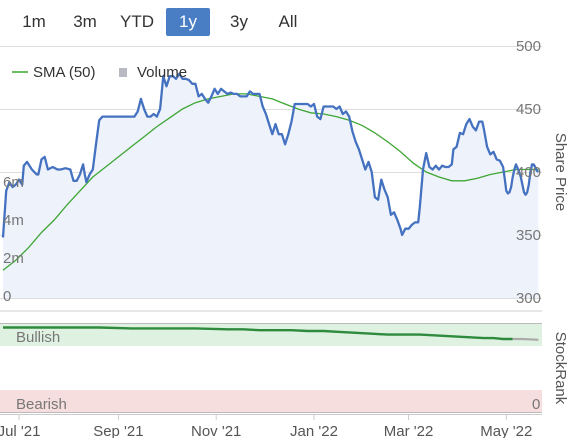 This screenshot has height=438, width=579. I want to click on bullish-label: Bullish, so click(38, 337).